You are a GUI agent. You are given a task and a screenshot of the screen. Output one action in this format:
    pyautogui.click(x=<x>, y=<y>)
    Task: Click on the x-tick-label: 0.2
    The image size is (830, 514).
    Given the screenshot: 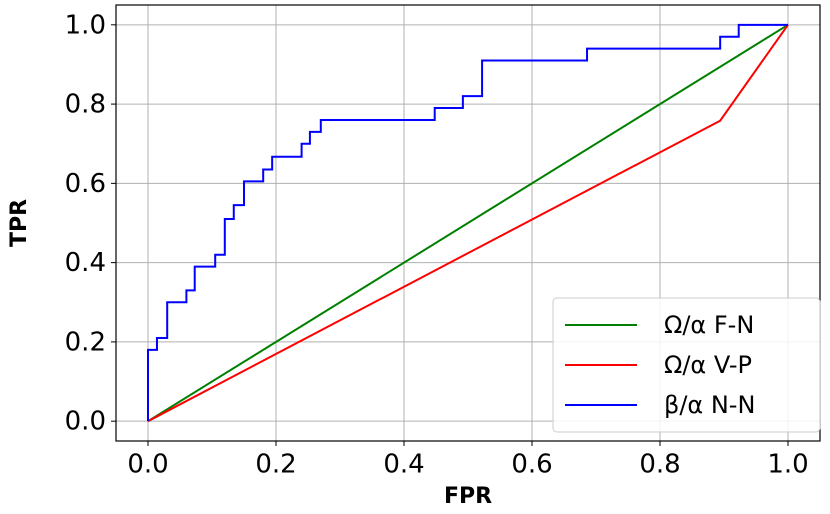 What is the action you would take?
    pyautogui.click(x=275, y=465)
    